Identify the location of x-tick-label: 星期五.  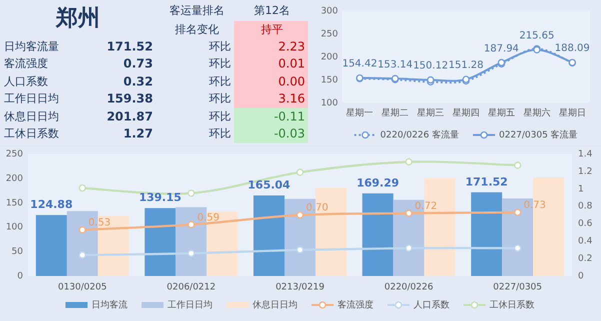
(501, 112).